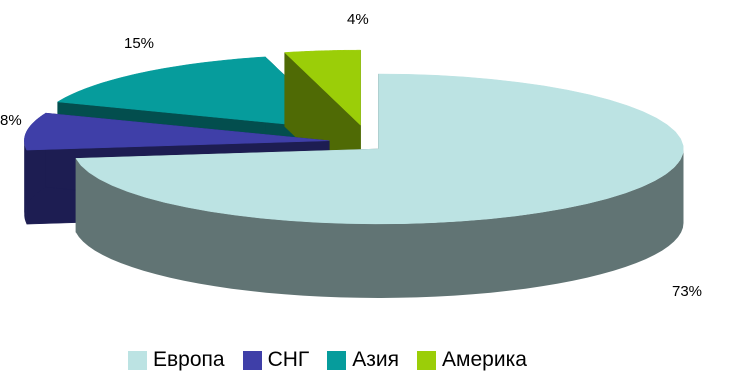  What do you see at coordinates (252, 360) in the screenshot?
I see `legend-swatch-cis` at bounding box center [252, 360].